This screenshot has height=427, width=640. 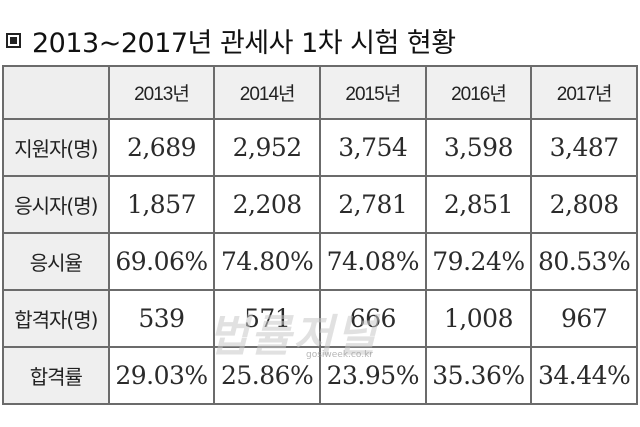 I want to click on table-cell: 25.86%, so click(x=267, y=375).